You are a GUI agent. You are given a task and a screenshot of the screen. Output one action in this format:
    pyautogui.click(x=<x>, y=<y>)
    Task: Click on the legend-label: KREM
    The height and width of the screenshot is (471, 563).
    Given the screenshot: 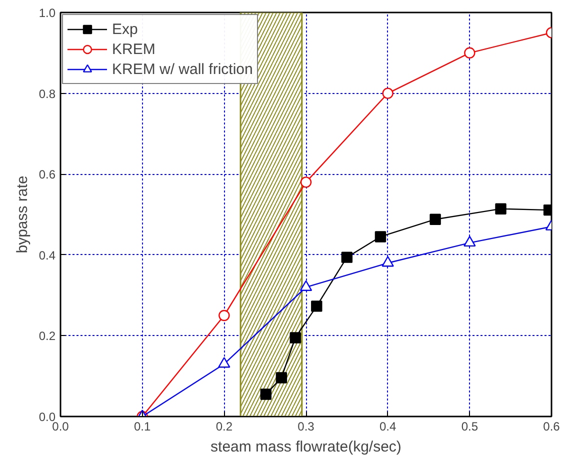 What is the action you would take?
    pyautogui.click(x=134, y=49)
    